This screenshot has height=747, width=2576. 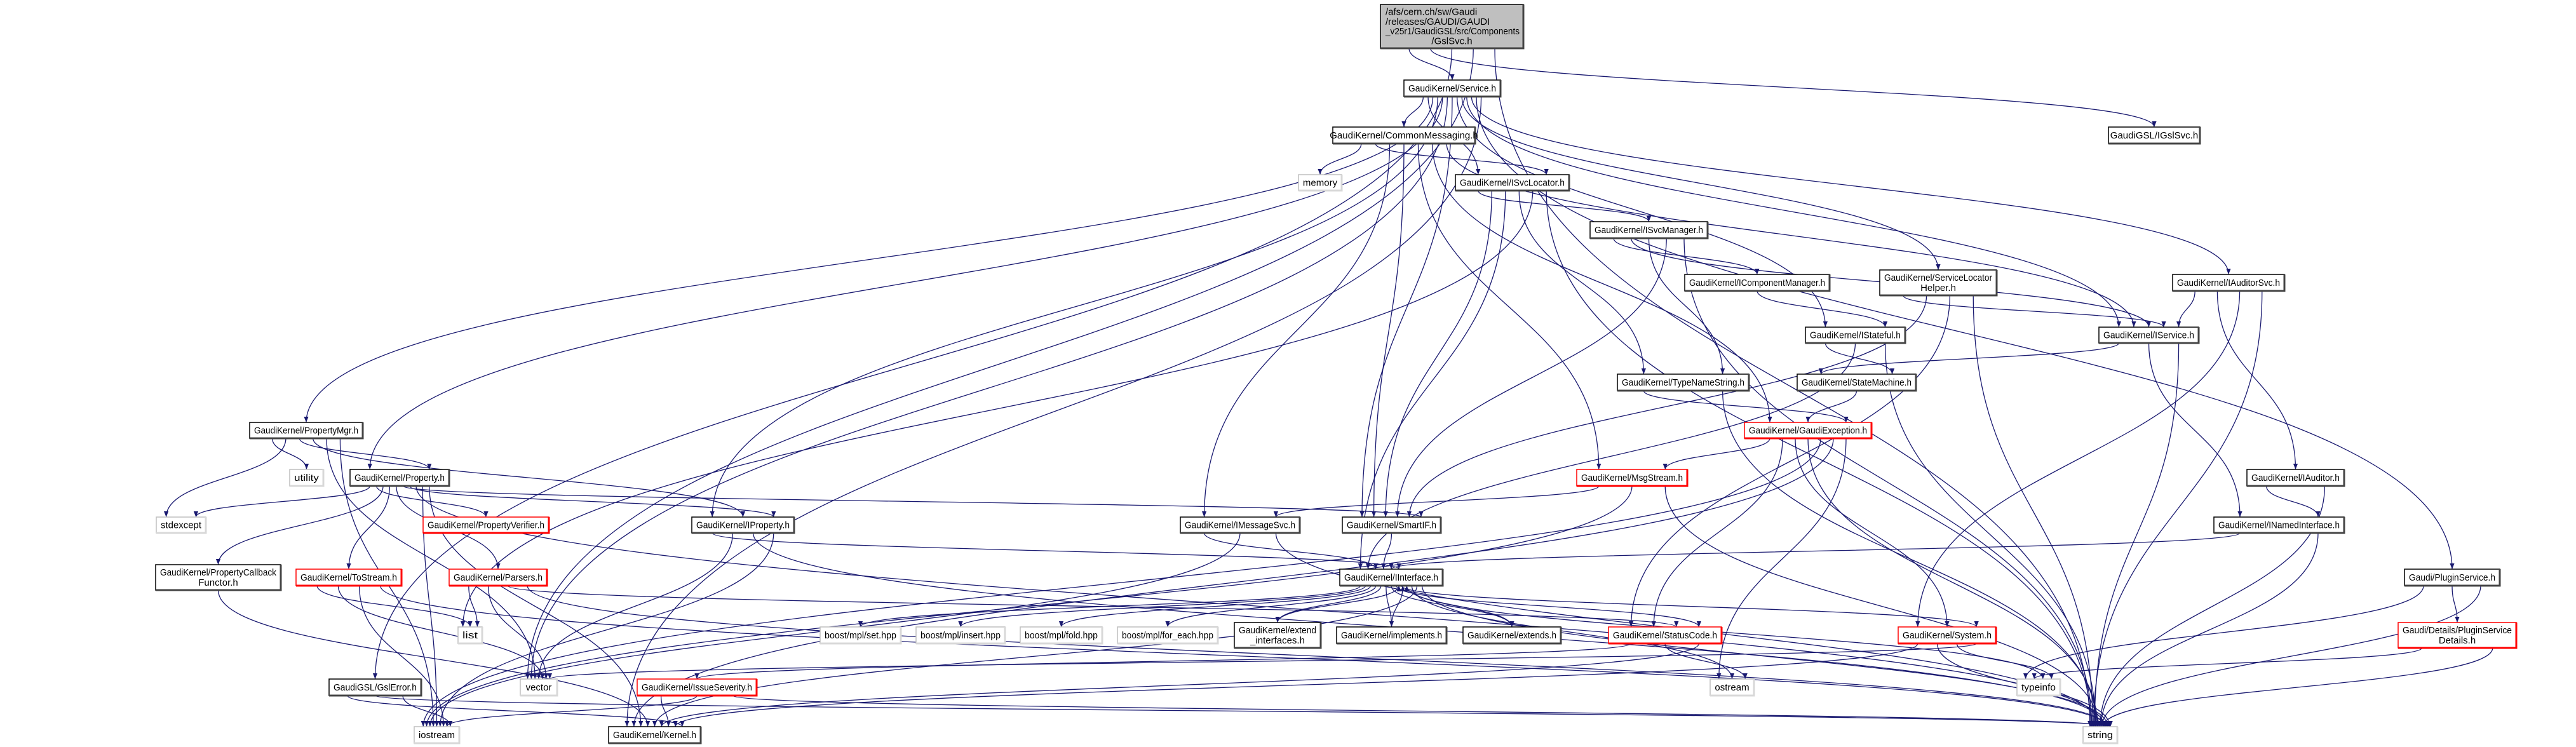 What do you see at coordinates (1392, 525) in the screenshot?
I see `node-smartif: GaudiKernel/SmartIF.h` at bounding box center [1392, 525].